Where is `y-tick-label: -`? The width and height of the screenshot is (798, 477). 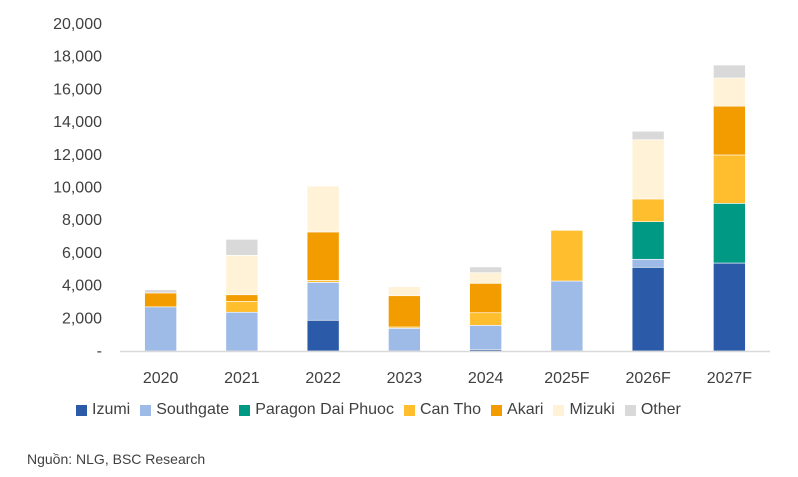
y-tick-label: - is located at coordinates (99, 351).